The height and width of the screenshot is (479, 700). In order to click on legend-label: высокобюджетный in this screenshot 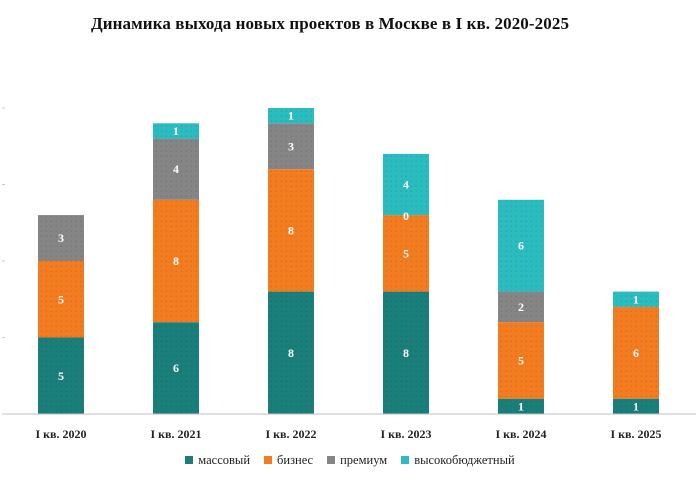, I will do `click(464, 460)`.